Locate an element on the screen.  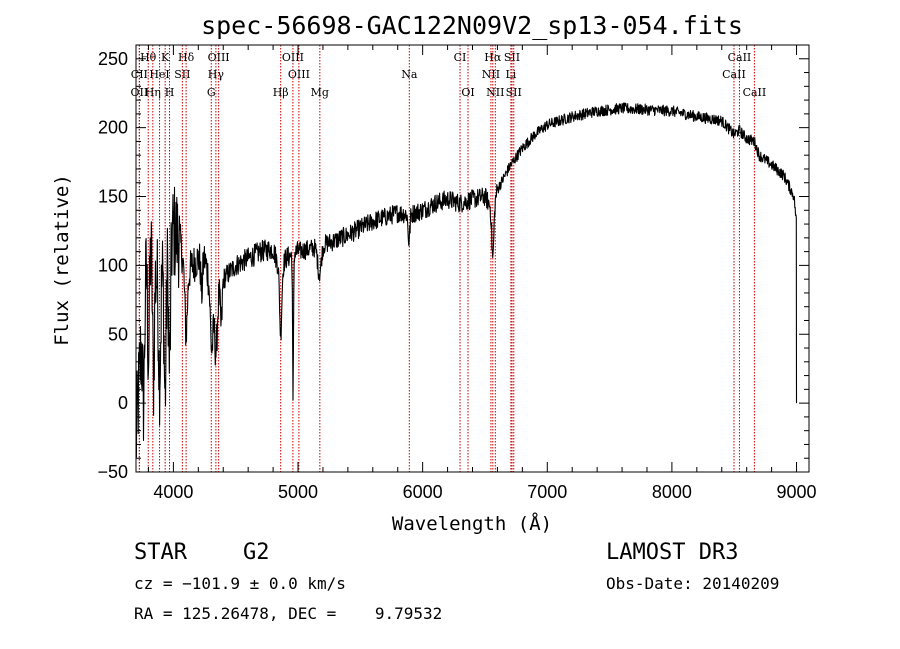
line-marker-label: Hθ is located at coordinates (148, 57).